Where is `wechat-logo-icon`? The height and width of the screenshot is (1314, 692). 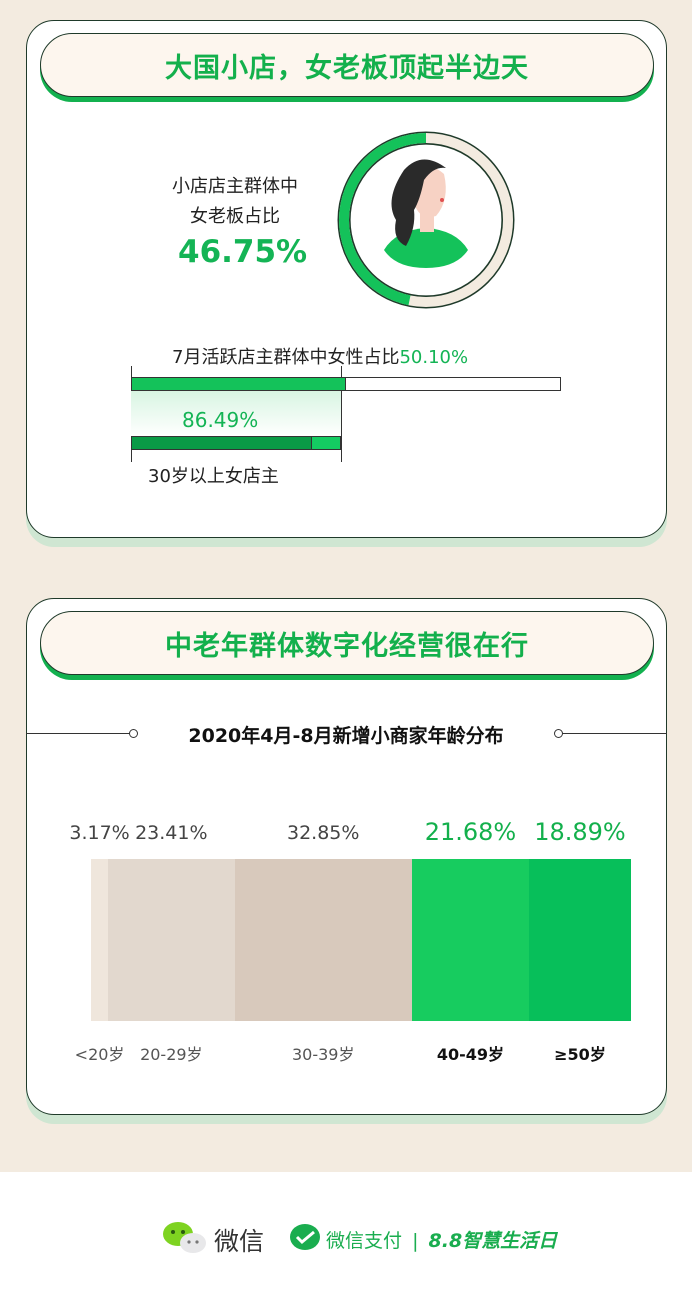 wechat-logo-icon is located at coordinates (184, 1237).